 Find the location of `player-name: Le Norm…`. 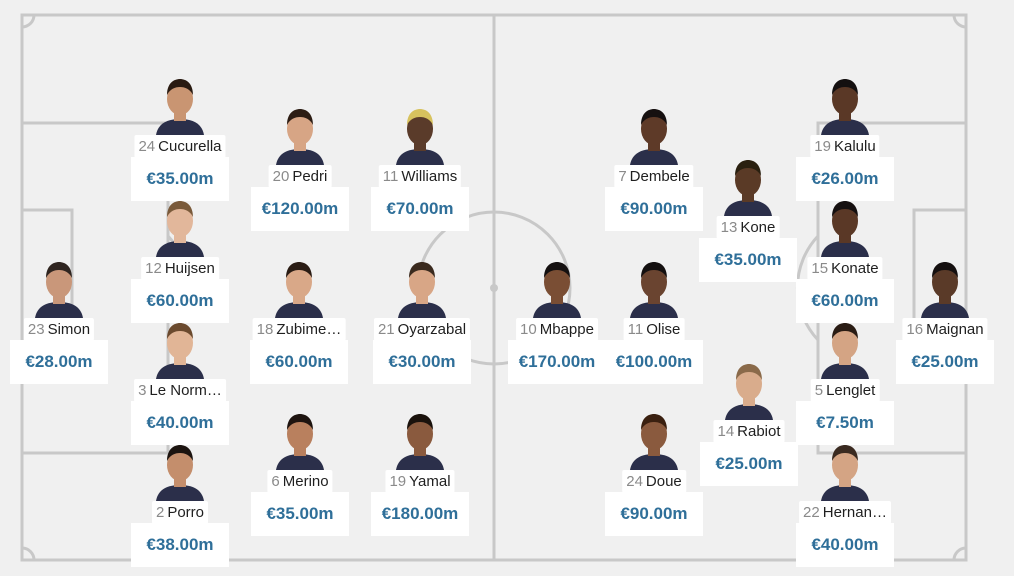

player-name: Le Norm… is located at coordinates (185, 390).